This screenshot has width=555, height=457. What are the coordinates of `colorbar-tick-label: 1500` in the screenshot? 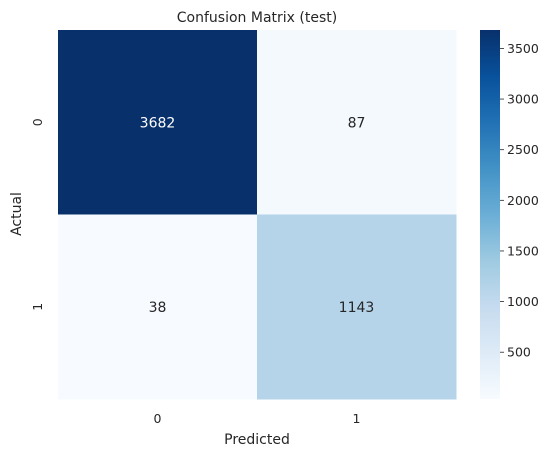 It's located at (523, 250).